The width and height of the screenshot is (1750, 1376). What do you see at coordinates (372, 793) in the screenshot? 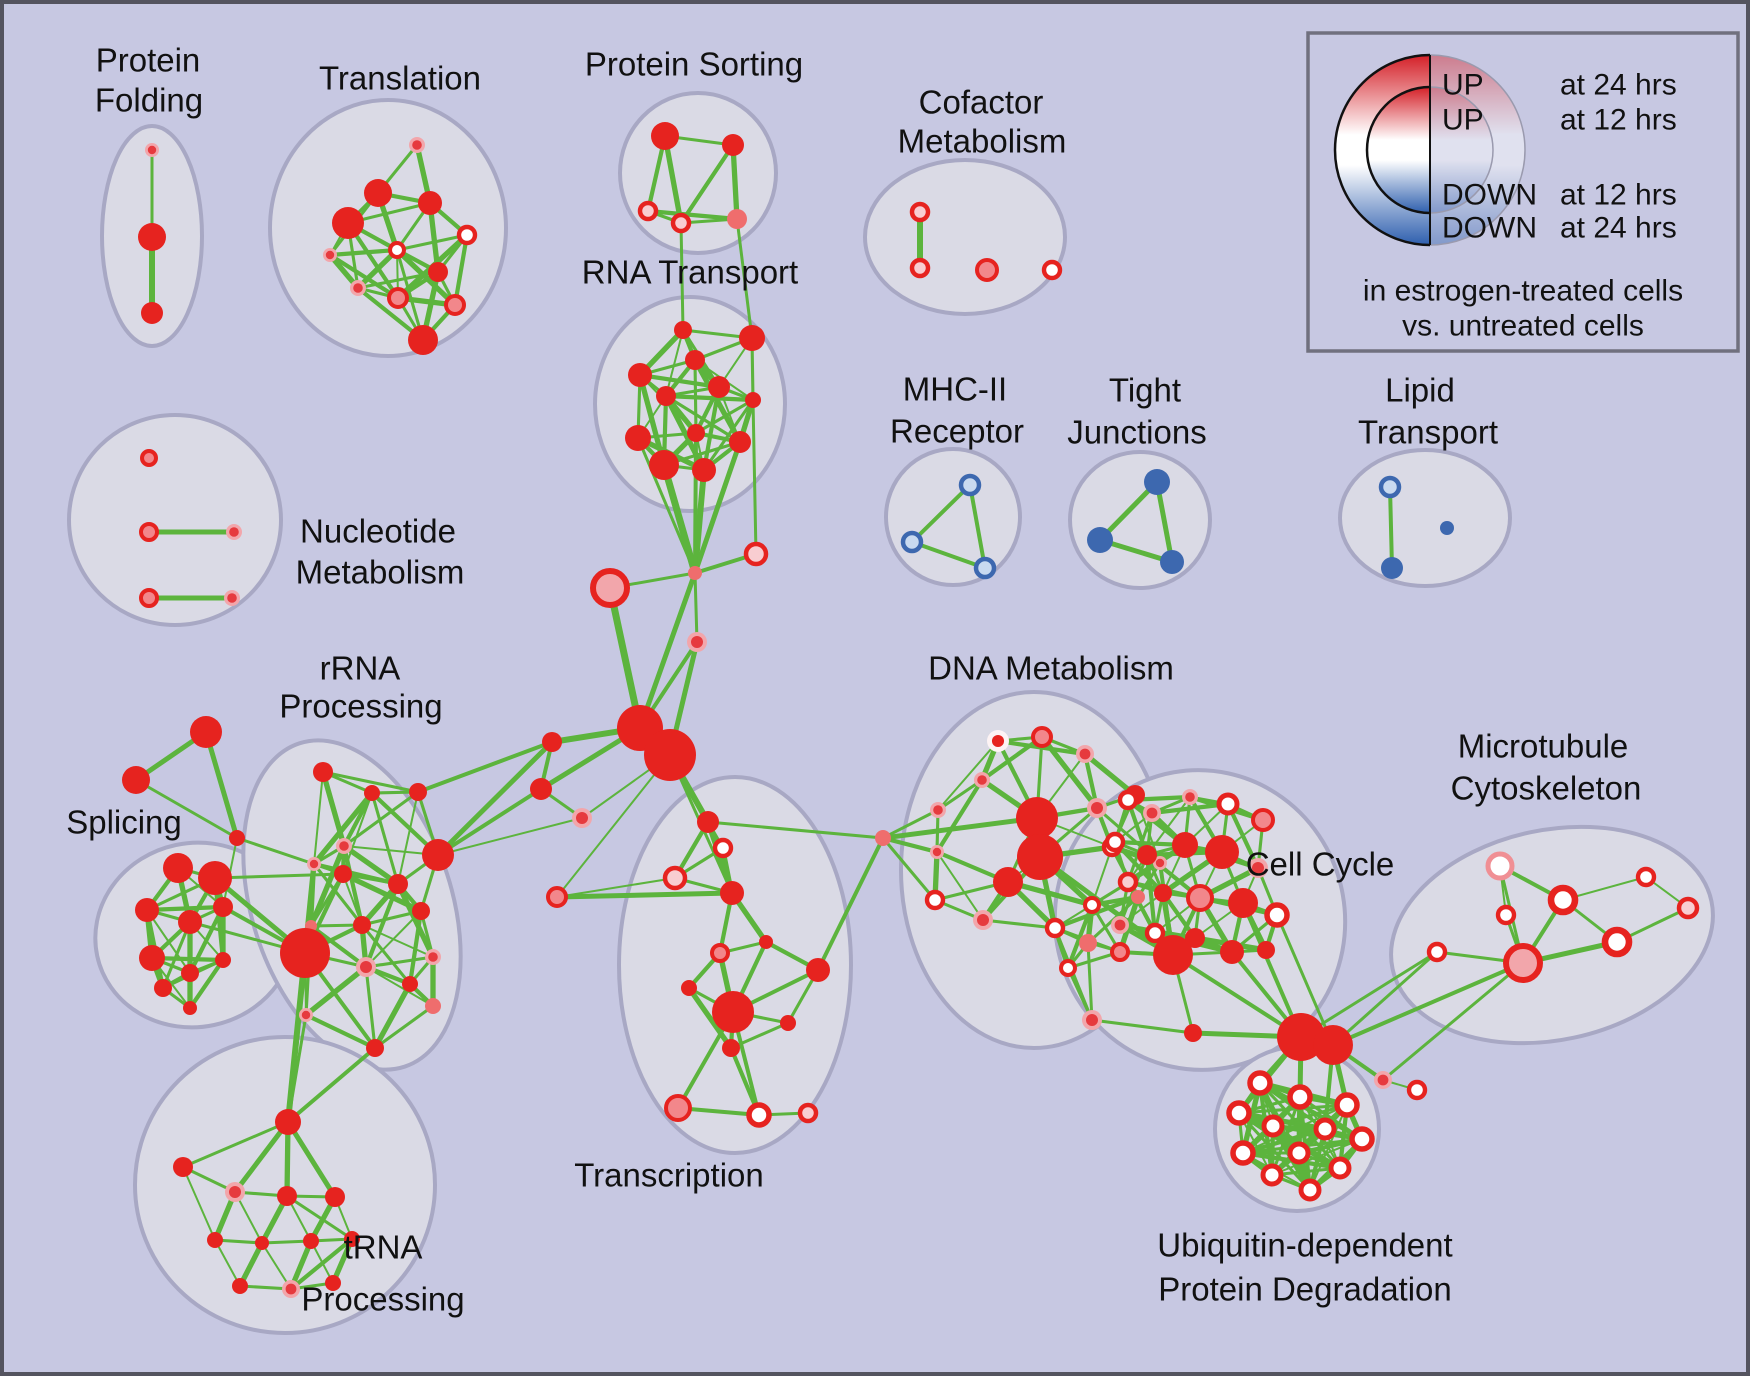
I see `node-q2` at bounding box center [372, 793].